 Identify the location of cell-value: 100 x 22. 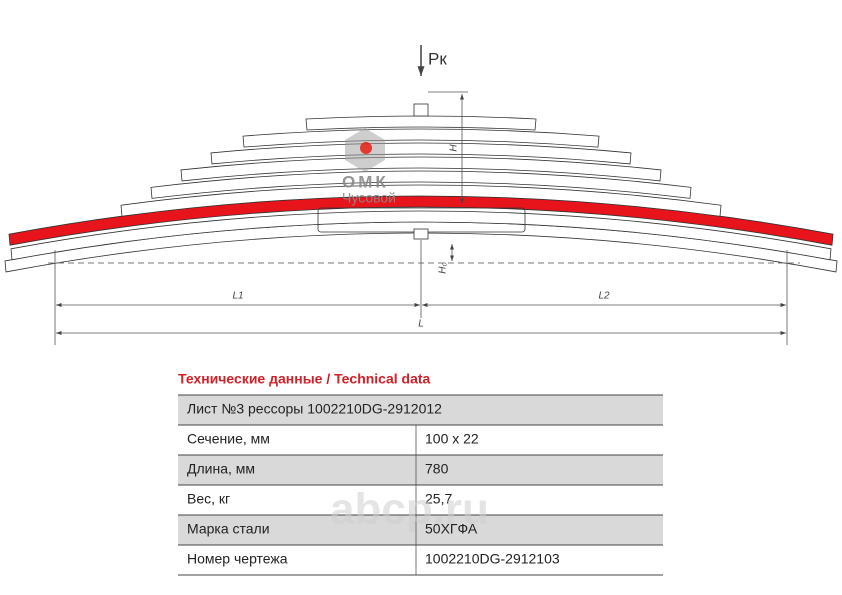
(452, 439).